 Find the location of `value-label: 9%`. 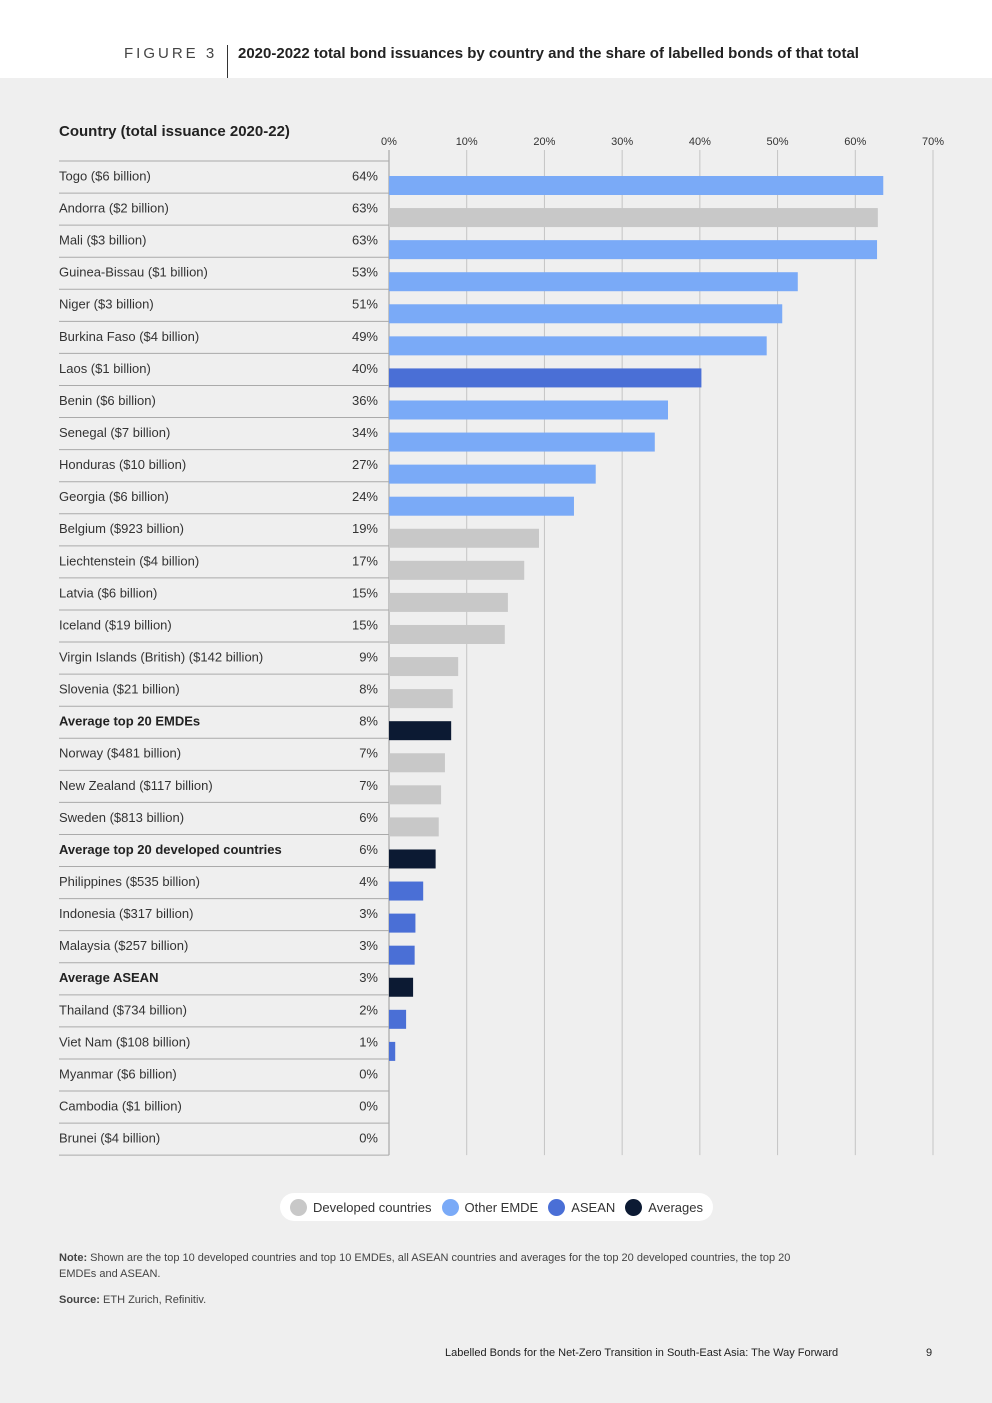

value-label: 9% is located at coordinates (368, 656).